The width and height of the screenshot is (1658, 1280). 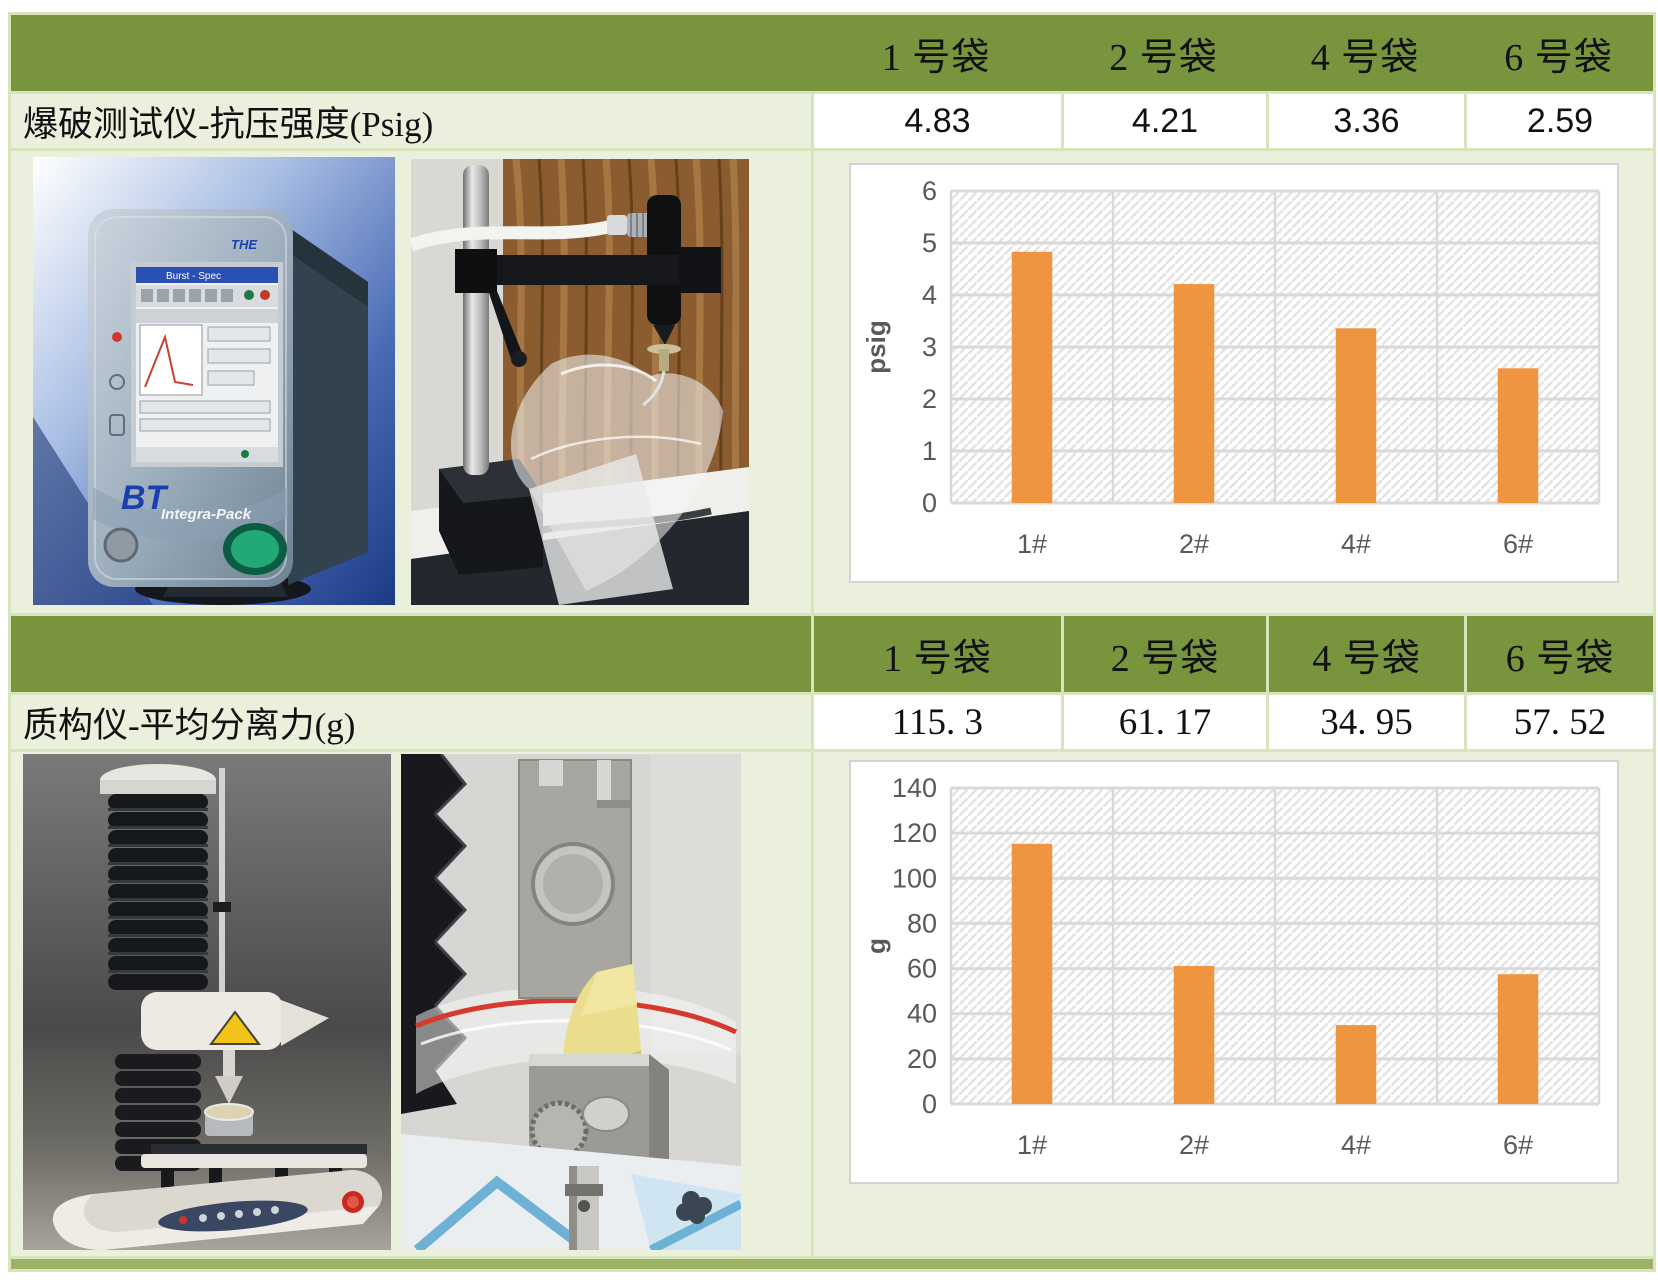 I want to click on svg-text: 2, so click(x=928, y=399).